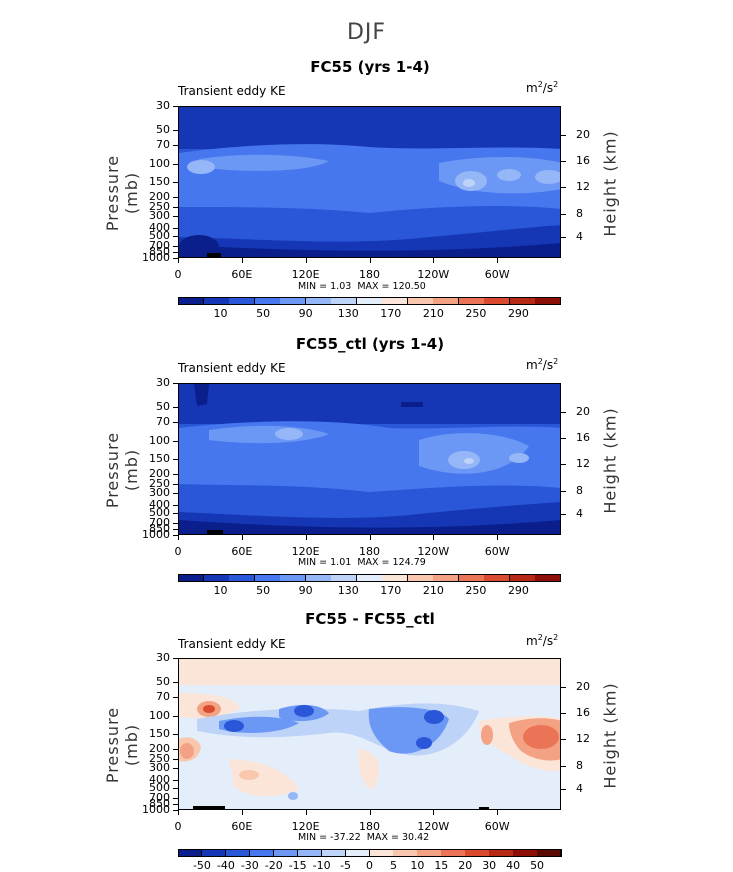  What do you see at coordinates (369, 853) in the screenshot?
I see `colorbar-frame` at bounding box center [369, 853].